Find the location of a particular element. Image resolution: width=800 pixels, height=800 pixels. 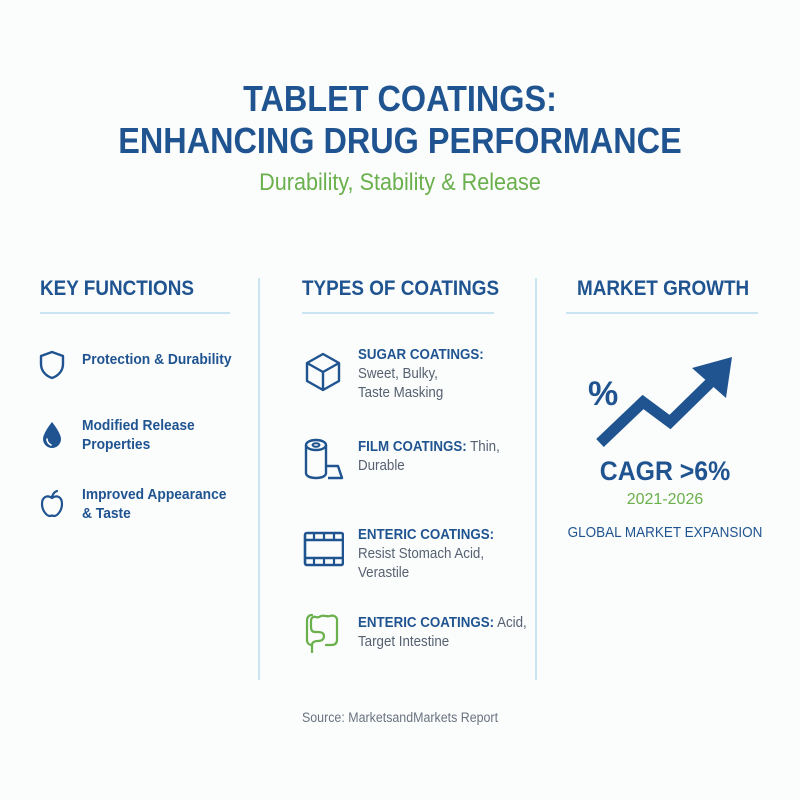

percent-symbol: % is located at coordinates (603, 394).